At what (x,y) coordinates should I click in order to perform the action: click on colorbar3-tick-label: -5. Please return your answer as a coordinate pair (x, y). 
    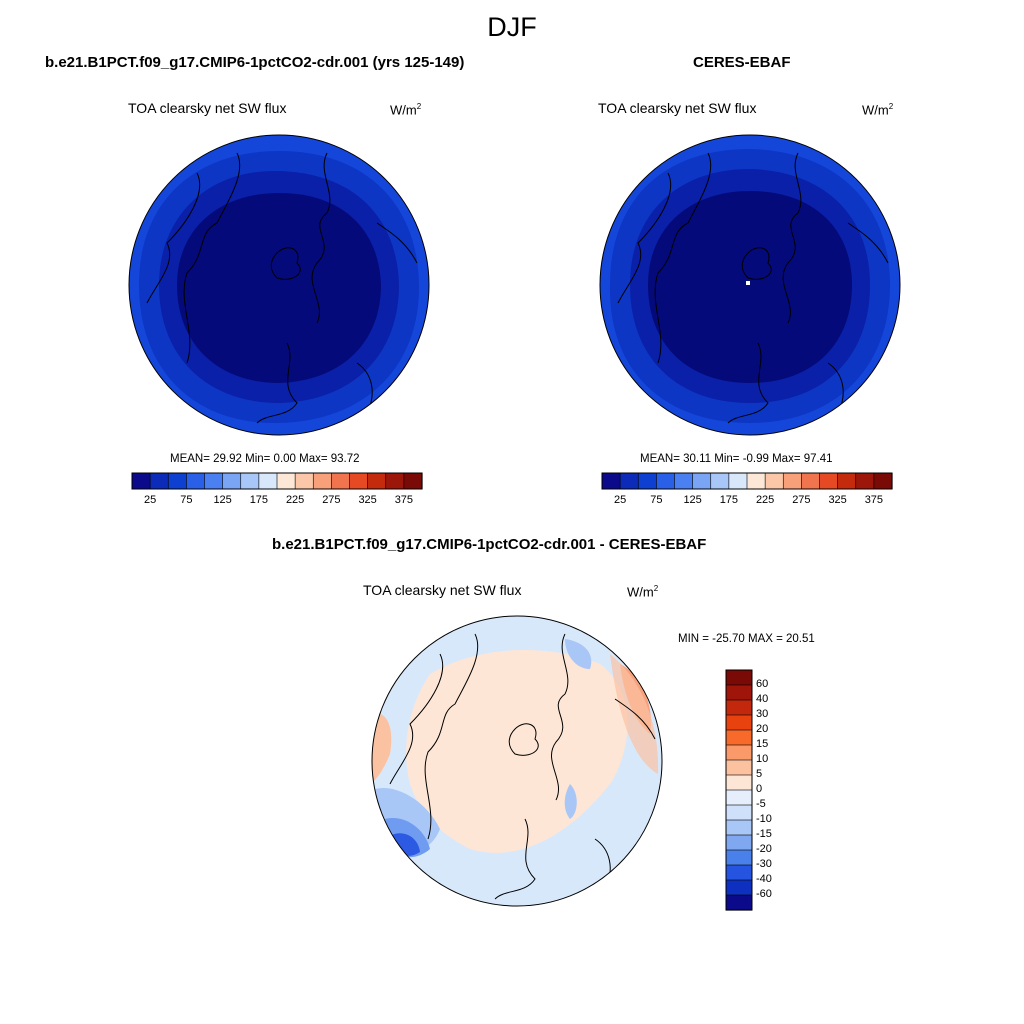
    Looking at the image, I should click on (761, 804).